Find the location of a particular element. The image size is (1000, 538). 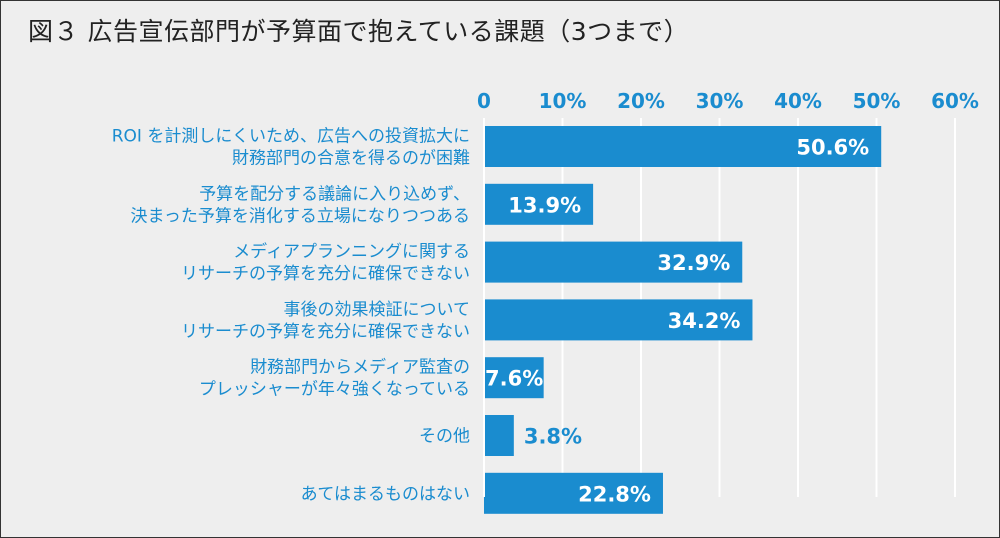

data-label: 7.6% is located at coordinates (514, 379).